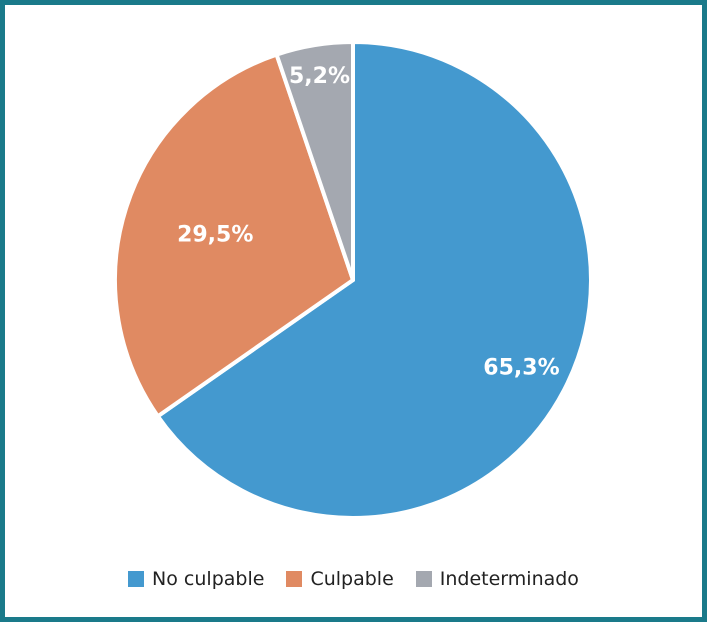 The image size is (707, 622). I want to click on data-label-no-culpable: 65,3%, so click(521, 367).